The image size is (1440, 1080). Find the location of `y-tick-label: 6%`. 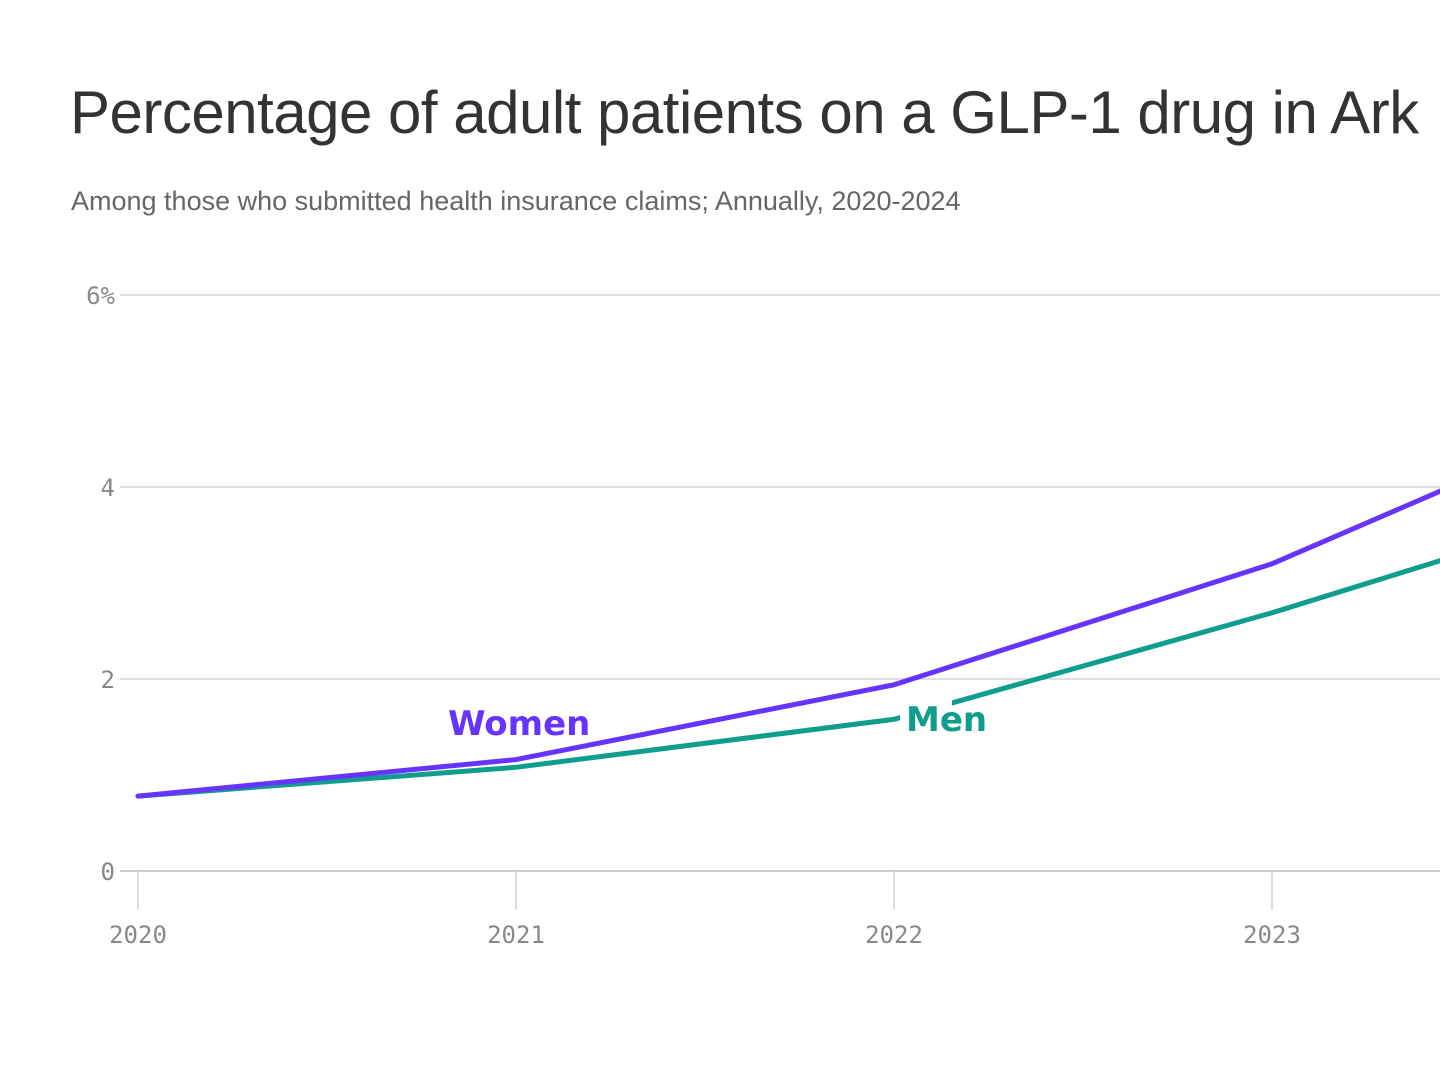

y-tick-label: 6% is located at coordinates (100, 296).